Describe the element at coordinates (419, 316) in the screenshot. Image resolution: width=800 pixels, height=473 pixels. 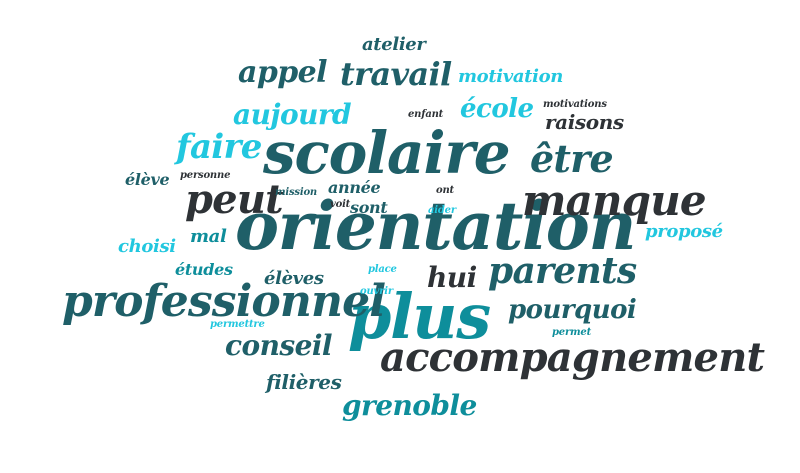
I see `word-plus: plus` at that location.